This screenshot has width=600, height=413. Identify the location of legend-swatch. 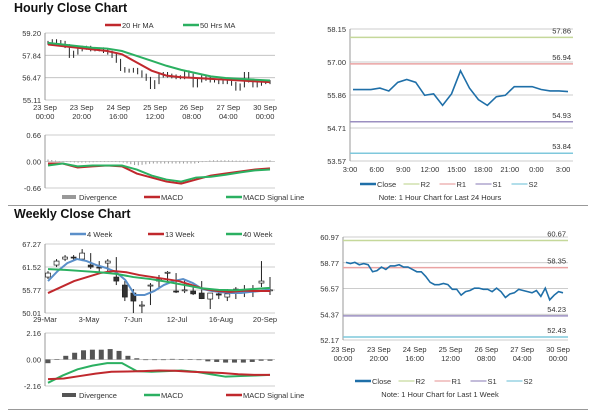
(69, 197).